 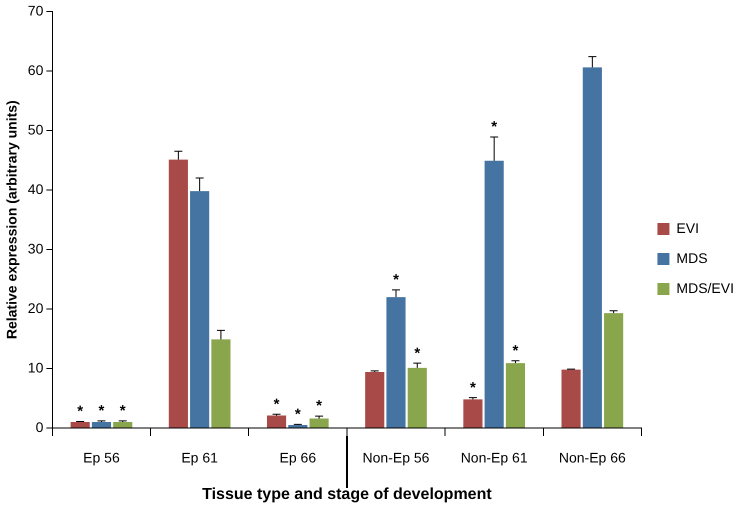 What do you see at coordinates (36, 308) in the screenshot?
I see `y-tick-label: 20` at bounding box center [36, 308].